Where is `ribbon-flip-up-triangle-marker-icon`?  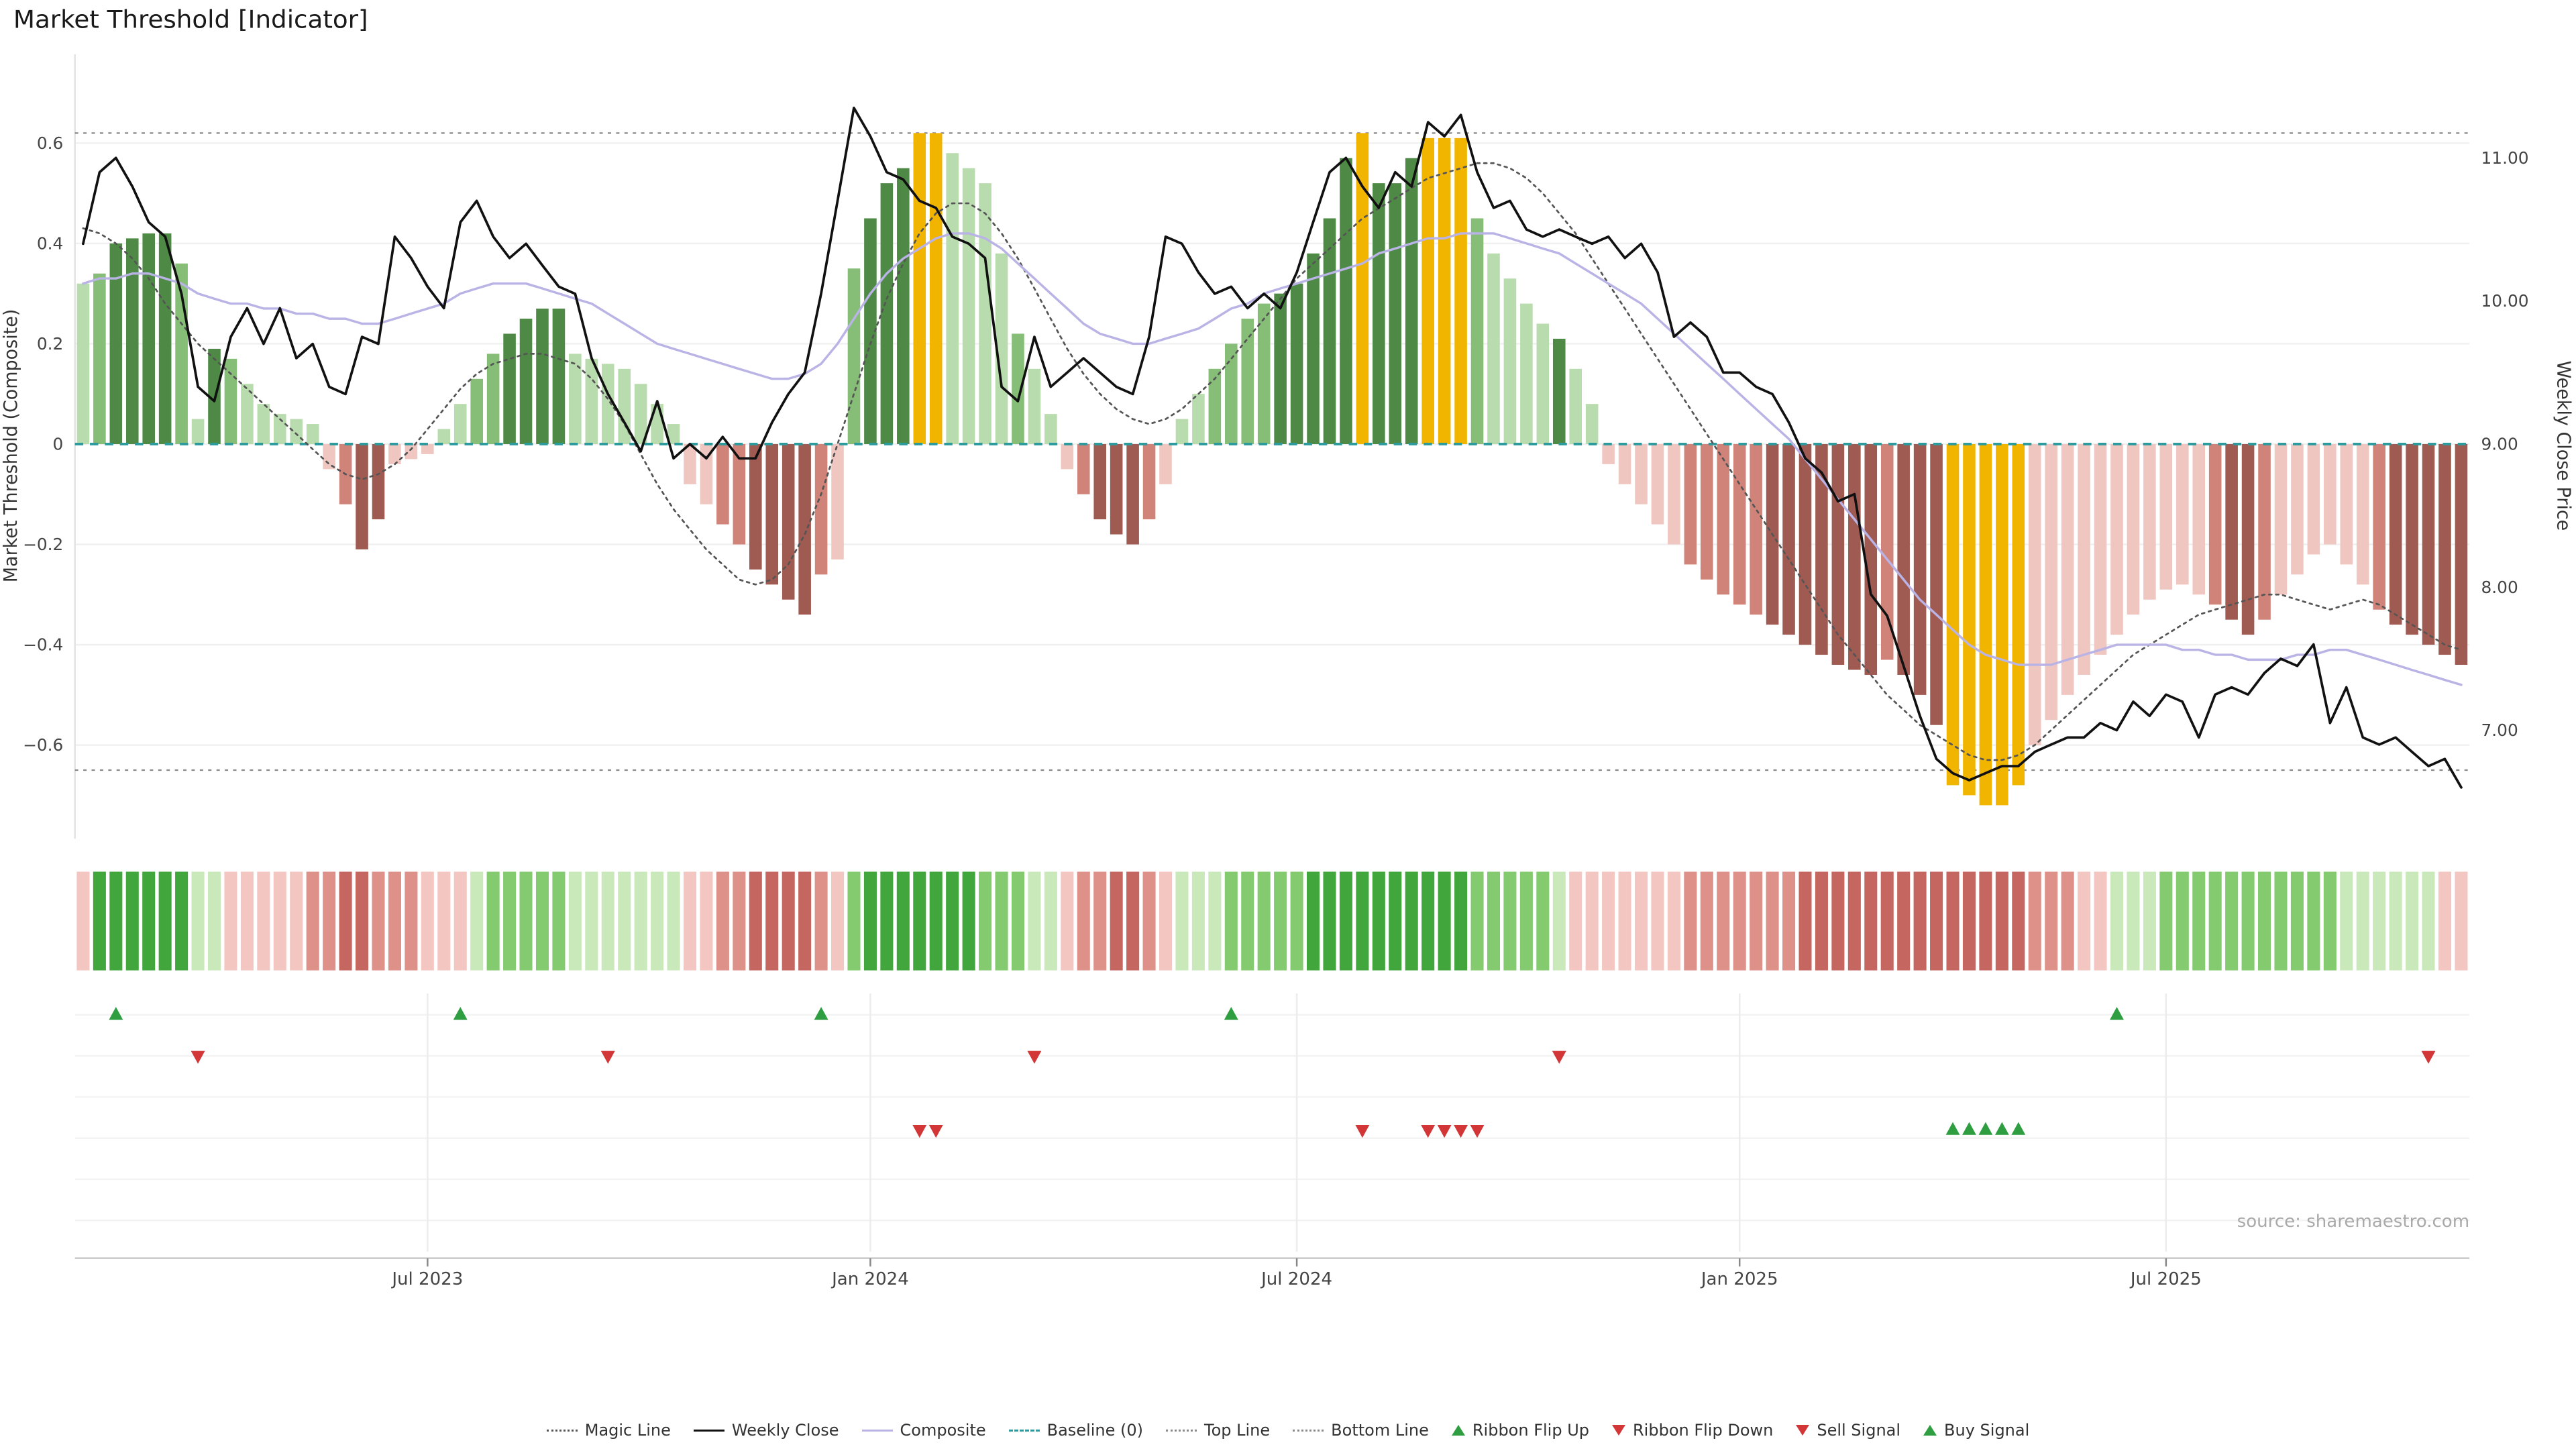
ribbon-flip-up-triangle-marker-icon is located at coordinates (1458, 1430).